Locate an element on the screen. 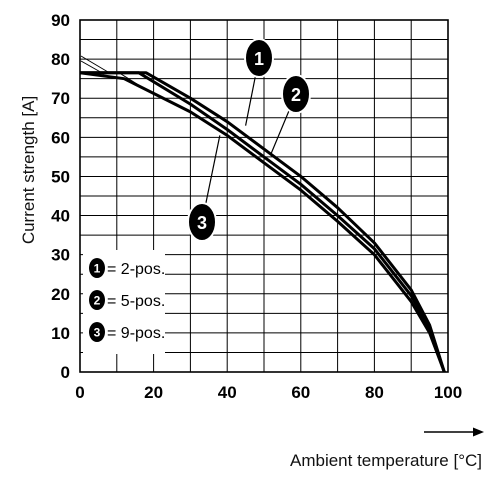  y-tick-label: 60 is located at coordinates (60, 137).